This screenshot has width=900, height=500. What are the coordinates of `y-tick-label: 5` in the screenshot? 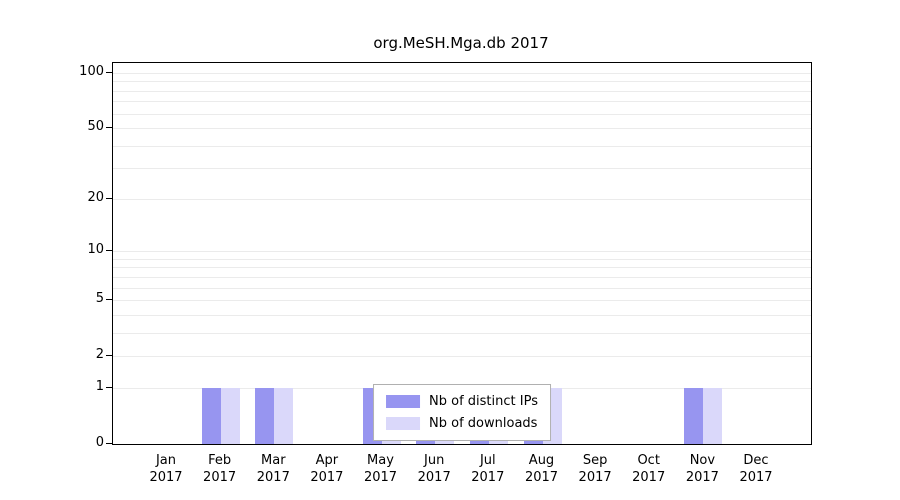 It's located at (99, 298).